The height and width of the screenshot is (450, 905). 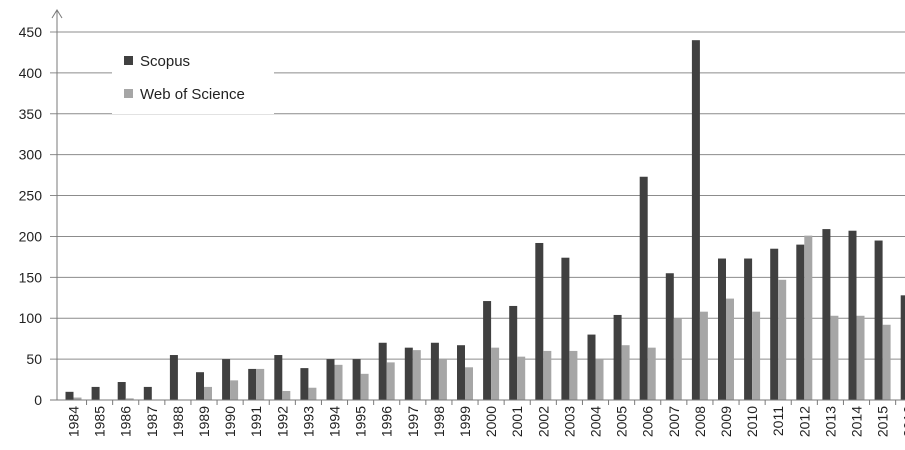 What do you see at coordinates (674, 421) in the screenshot?
I see `x-tick-label: 2007` at bounding box center [674, 421].